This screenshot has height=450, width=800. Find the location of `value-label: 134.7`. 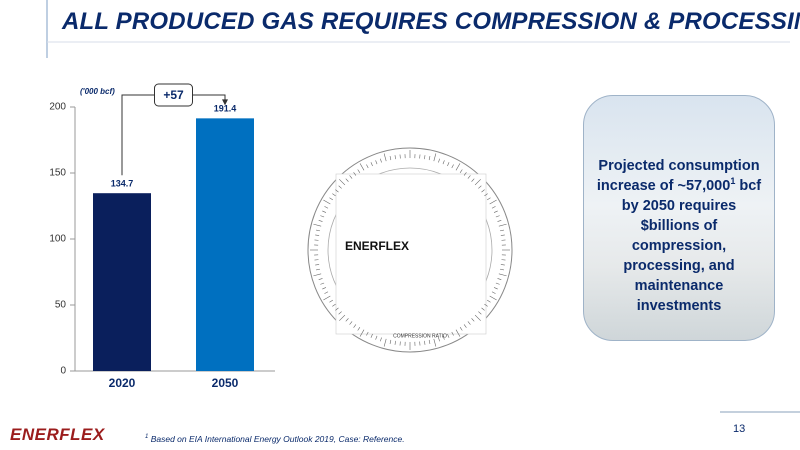

value-label: 134.7 is located at coordinates (122, 184).